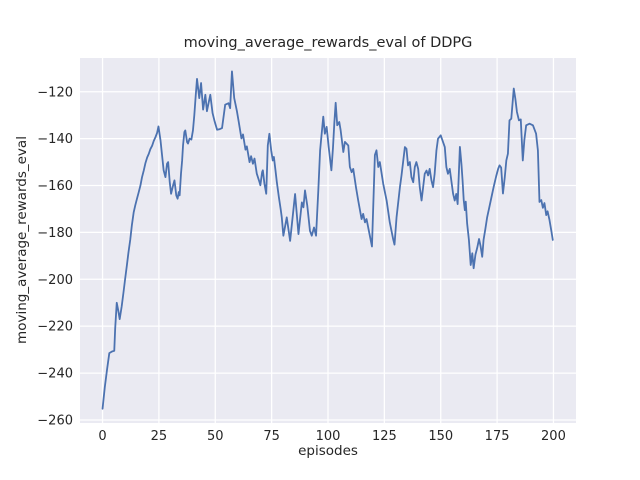 The height and width of the screenshot is (480, 640). Describe the element at coordinates (55, 420) in the screenshot. I see `y-tick-label: −260` at that location.